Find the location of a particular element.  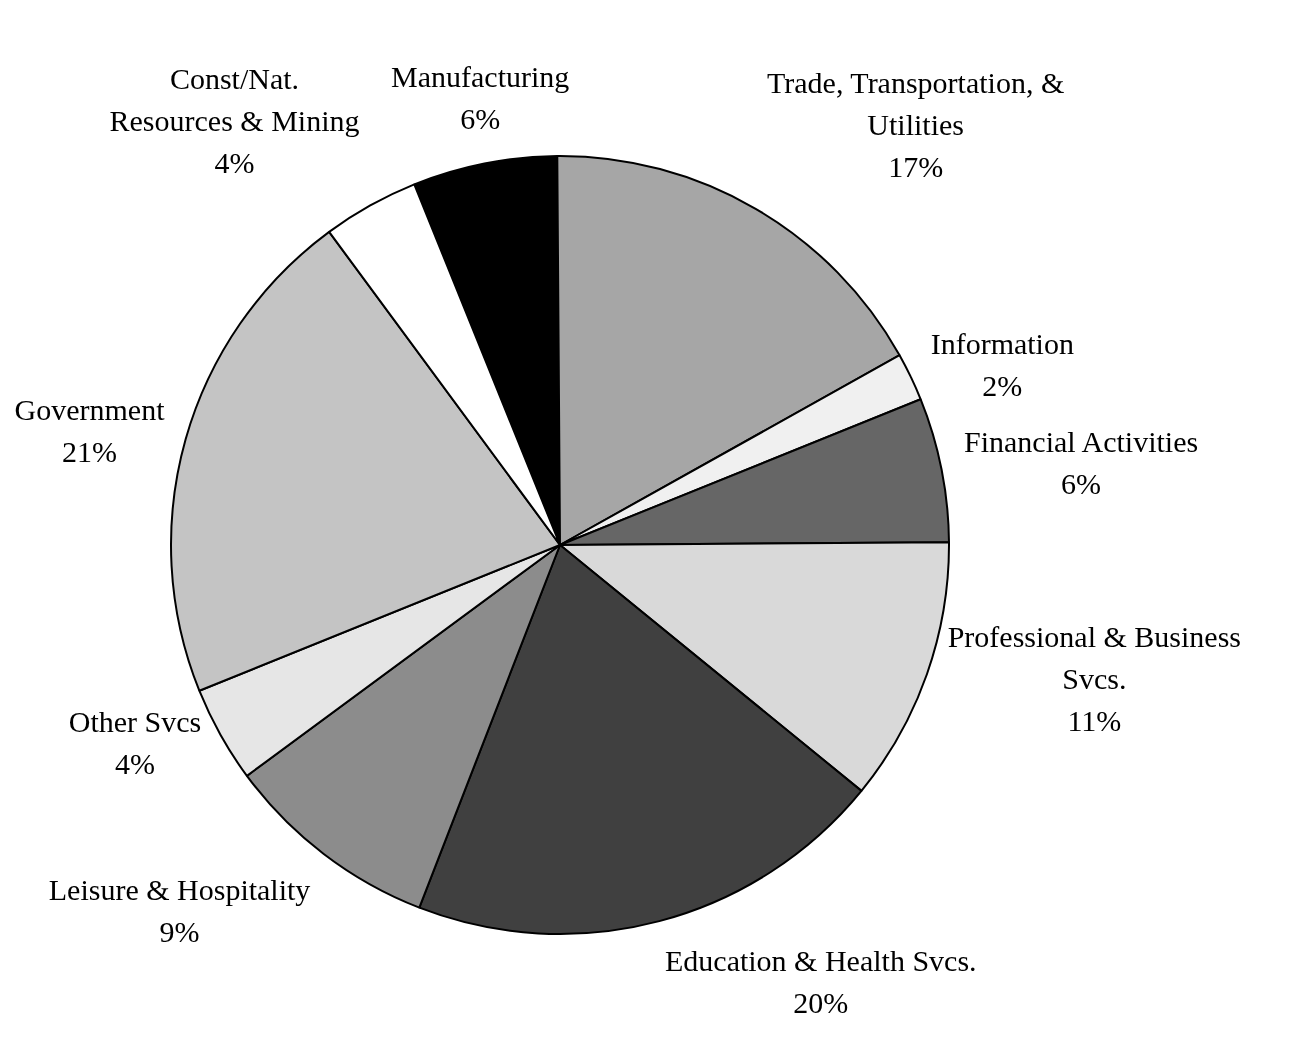

data-label: 17% is located at coordinates (916, 166).